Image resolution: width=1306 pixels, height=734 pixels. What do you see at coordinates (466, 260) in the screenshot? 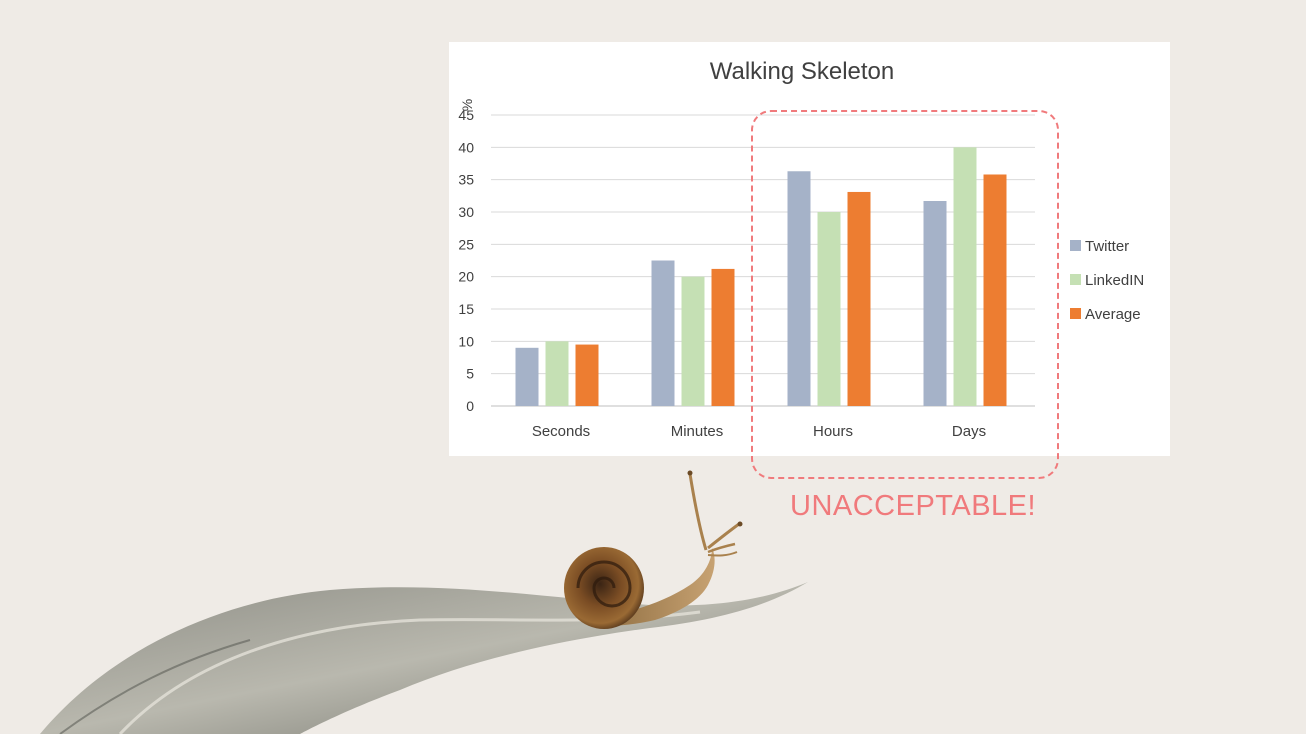
I see `y-axis-ticks: 0 5 10 15 20 25 30 35 40 45` at bounding box center [466, 260].